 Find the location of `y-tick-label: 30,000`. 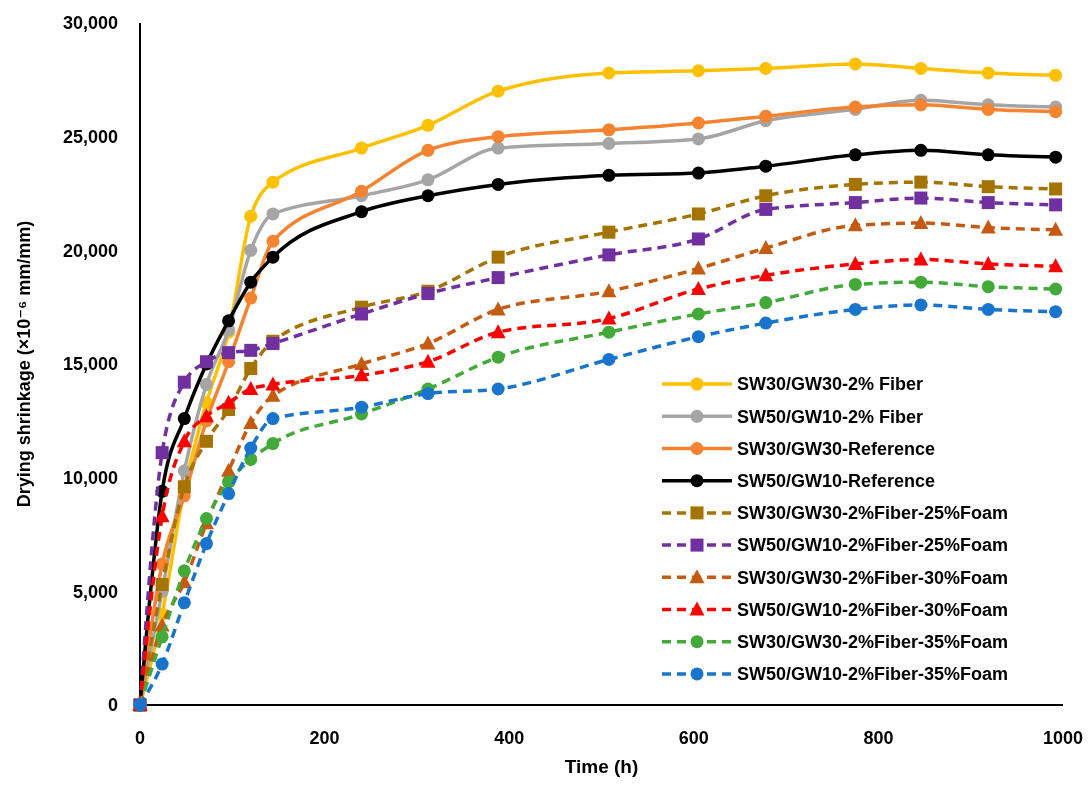

y-tick-label: 30,000 is located at coordinates (90, 23).